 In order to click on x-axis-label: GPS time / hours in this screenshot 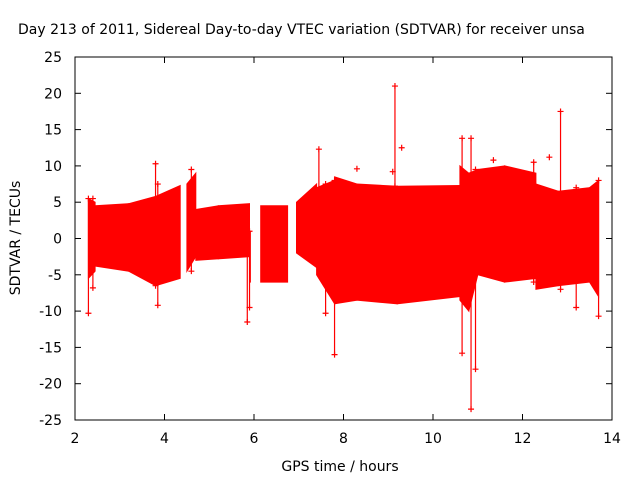, I will do `click(339, 467)`.